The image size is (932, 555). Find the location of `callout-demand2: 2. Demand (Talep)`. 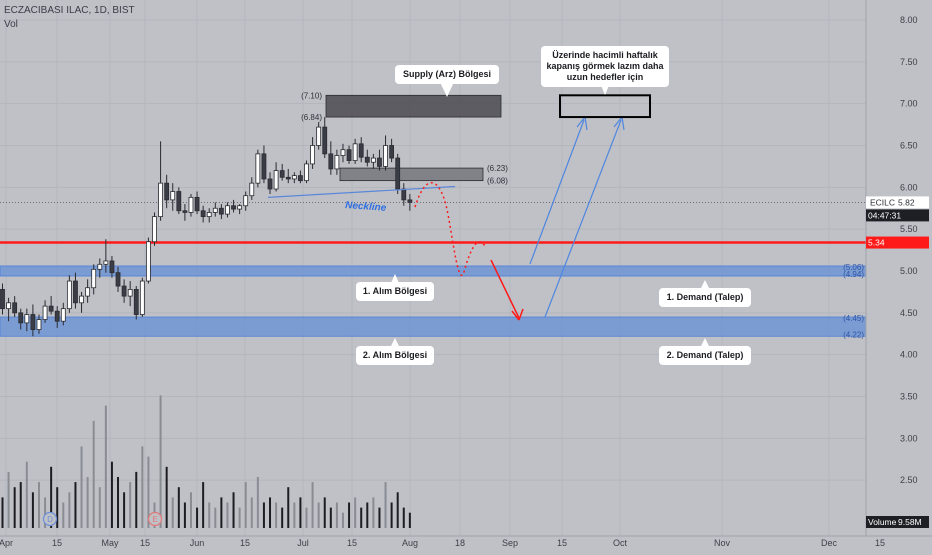

callout-demand2: 2. Demand (Talep) is located at coordinates (705, 351).